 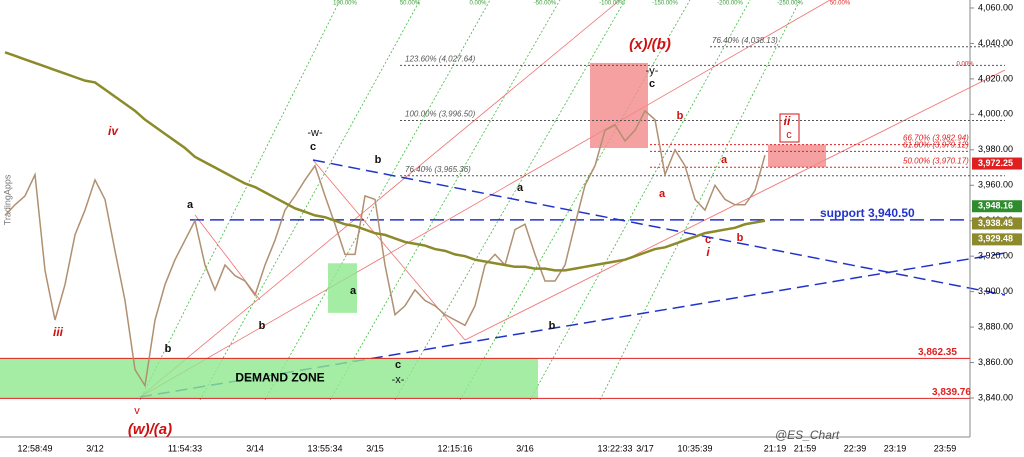 What do you see at coordinates (730, 4) in the screenshot?
I see `fan-label: -200.00%` at bounding box center [730, 4].